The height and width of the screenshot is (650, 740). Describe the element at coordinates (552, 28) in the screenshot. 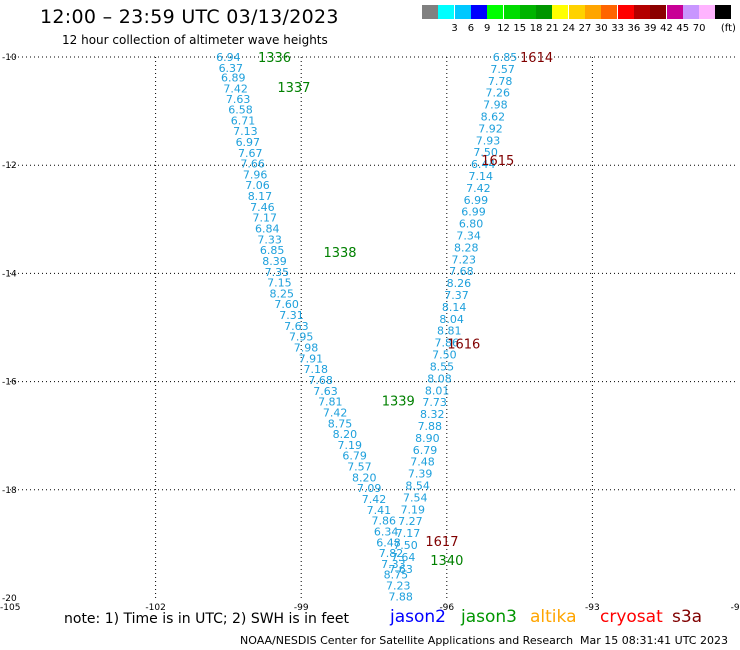

I see `legend-label: 21` at that location.